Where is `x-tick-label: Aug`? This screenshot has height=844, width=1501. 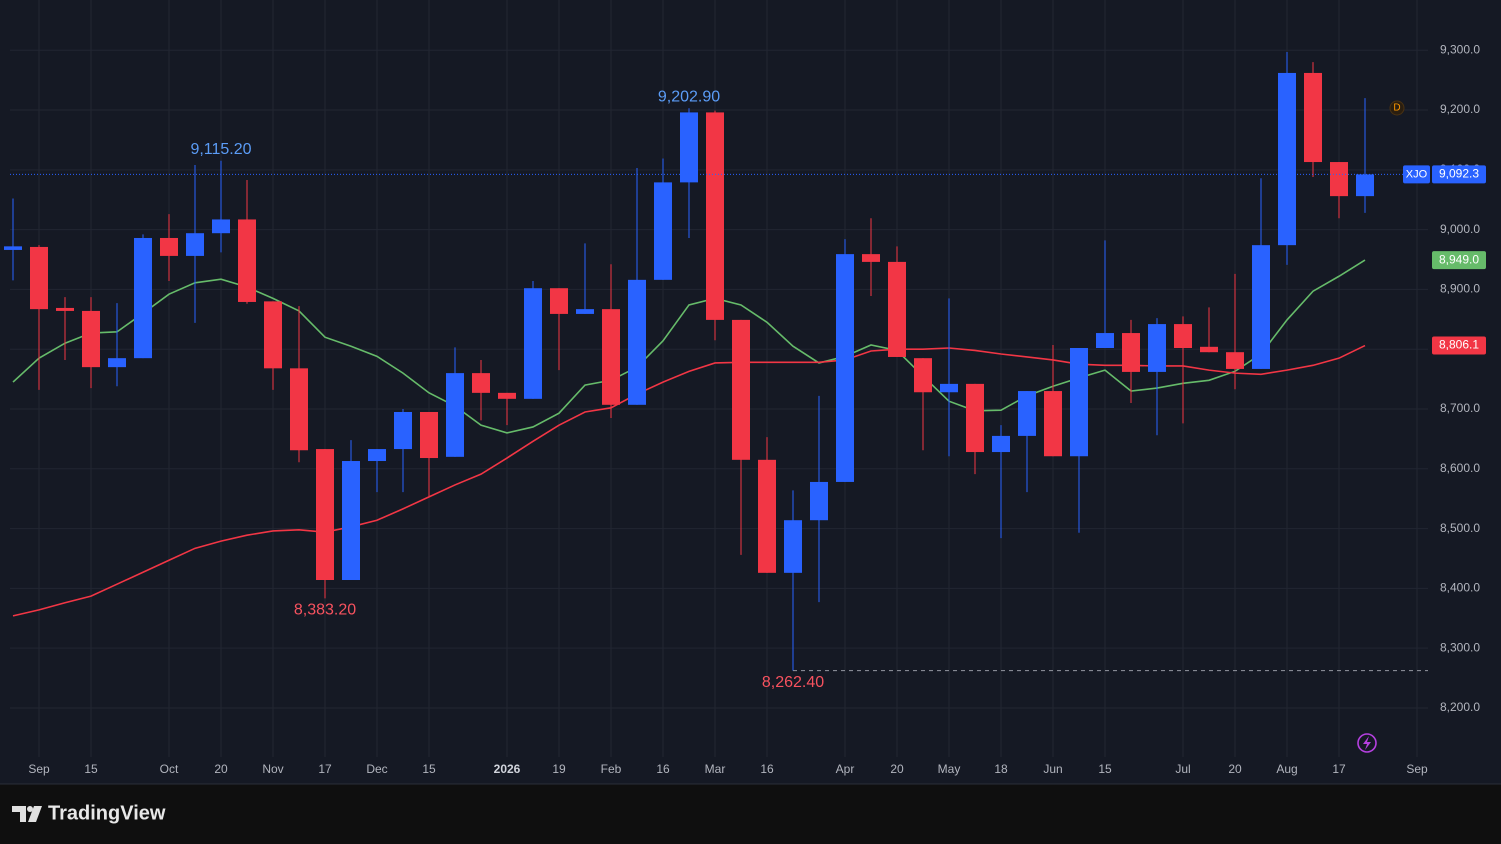 x-tick-label: Aug is located at coordinates (1286, 769).